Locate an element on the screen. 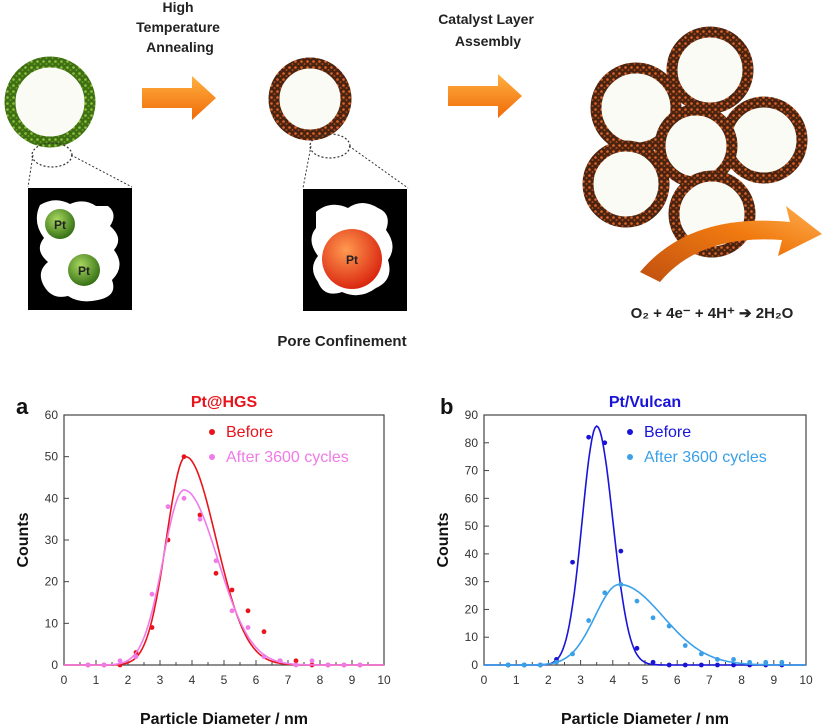 This screenshot has height=728, width=832. chart-a-ytick-label: 50 is located at coordinates (52, 457).